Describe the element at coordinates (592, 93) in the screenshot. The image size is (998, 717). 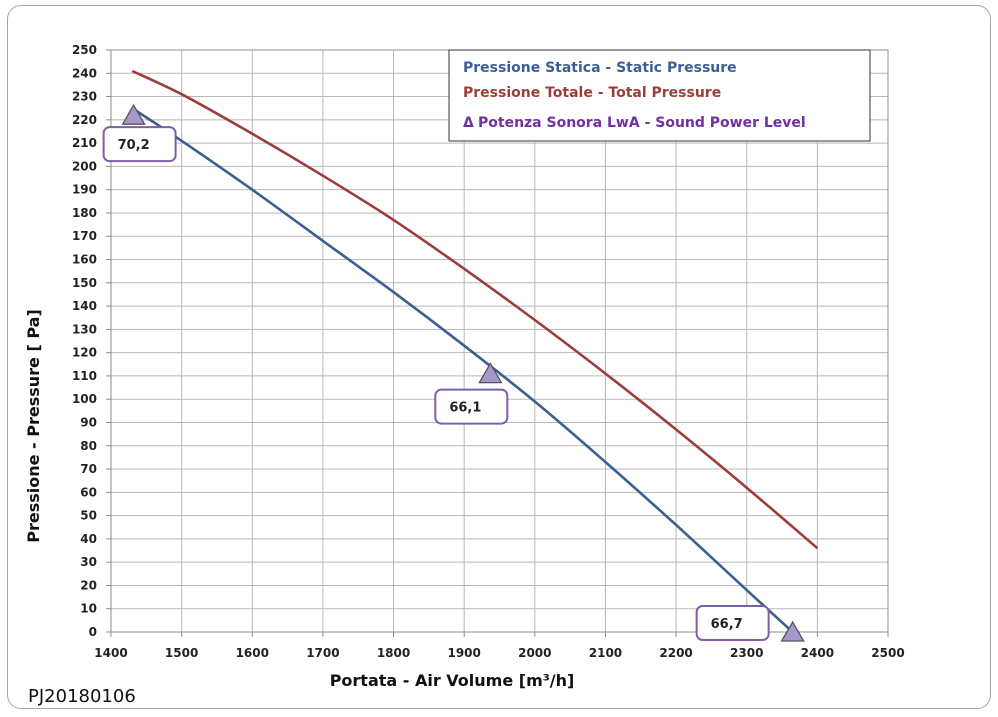
I see `legend-entry-total: Pressione Totale - Total Pressure` at that location.